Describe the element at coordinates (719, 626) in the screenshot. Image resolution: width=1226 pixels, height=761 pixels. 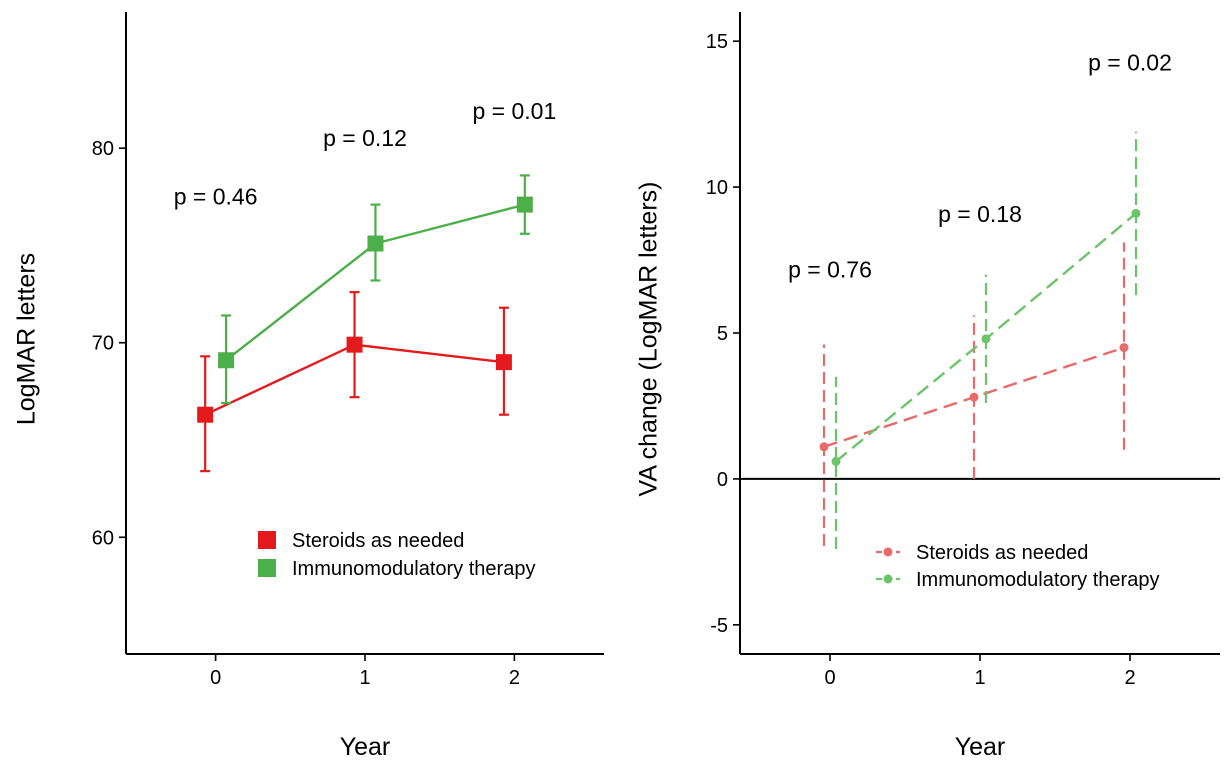
I see `y-tick-label: -5` at that location.